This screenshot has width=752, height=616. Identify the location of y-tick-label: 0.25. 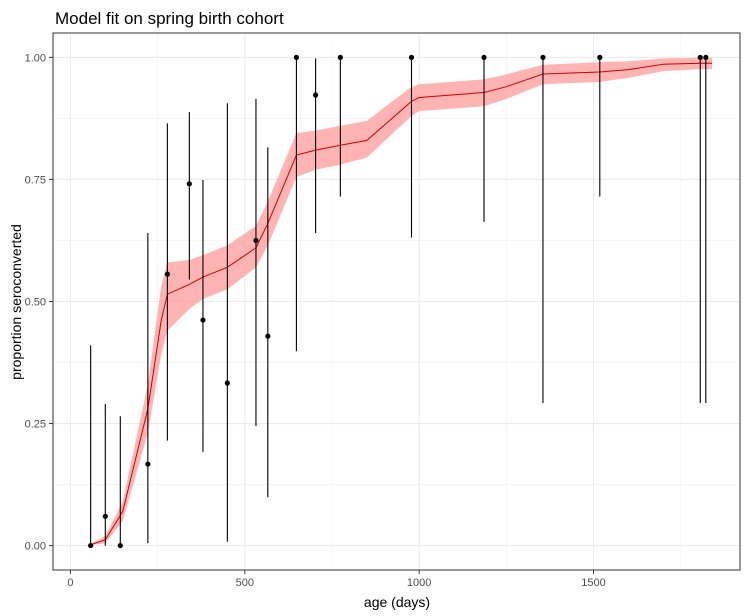
(35, 425).